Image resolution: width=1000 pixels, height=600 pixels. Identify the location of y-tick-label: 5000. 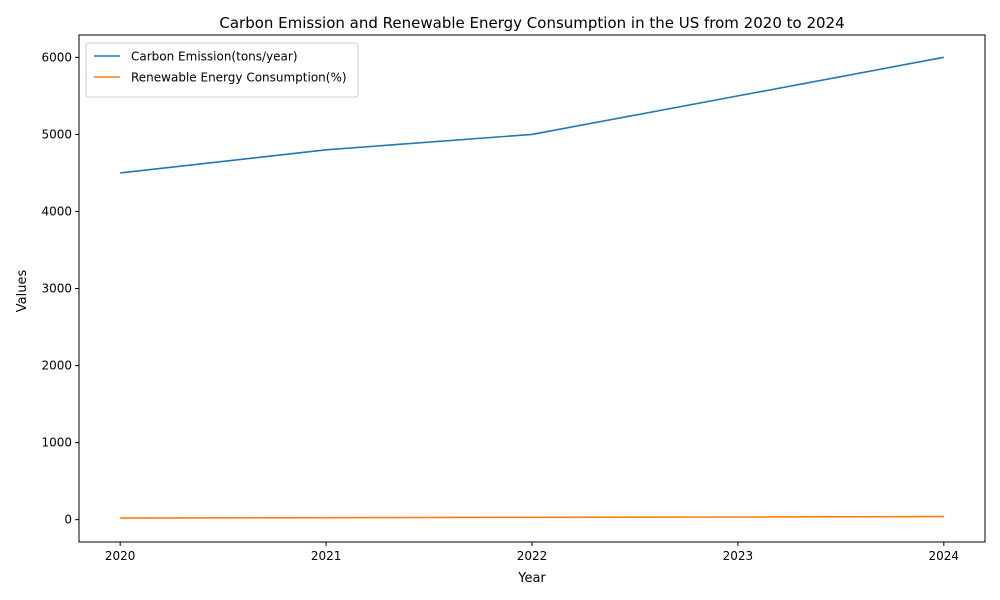
(56, 134).